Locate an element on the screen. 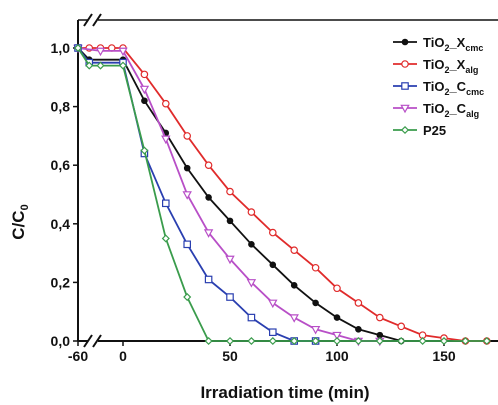  legend-label: TiO2_Xcmc is located at coordinates (453, 44).